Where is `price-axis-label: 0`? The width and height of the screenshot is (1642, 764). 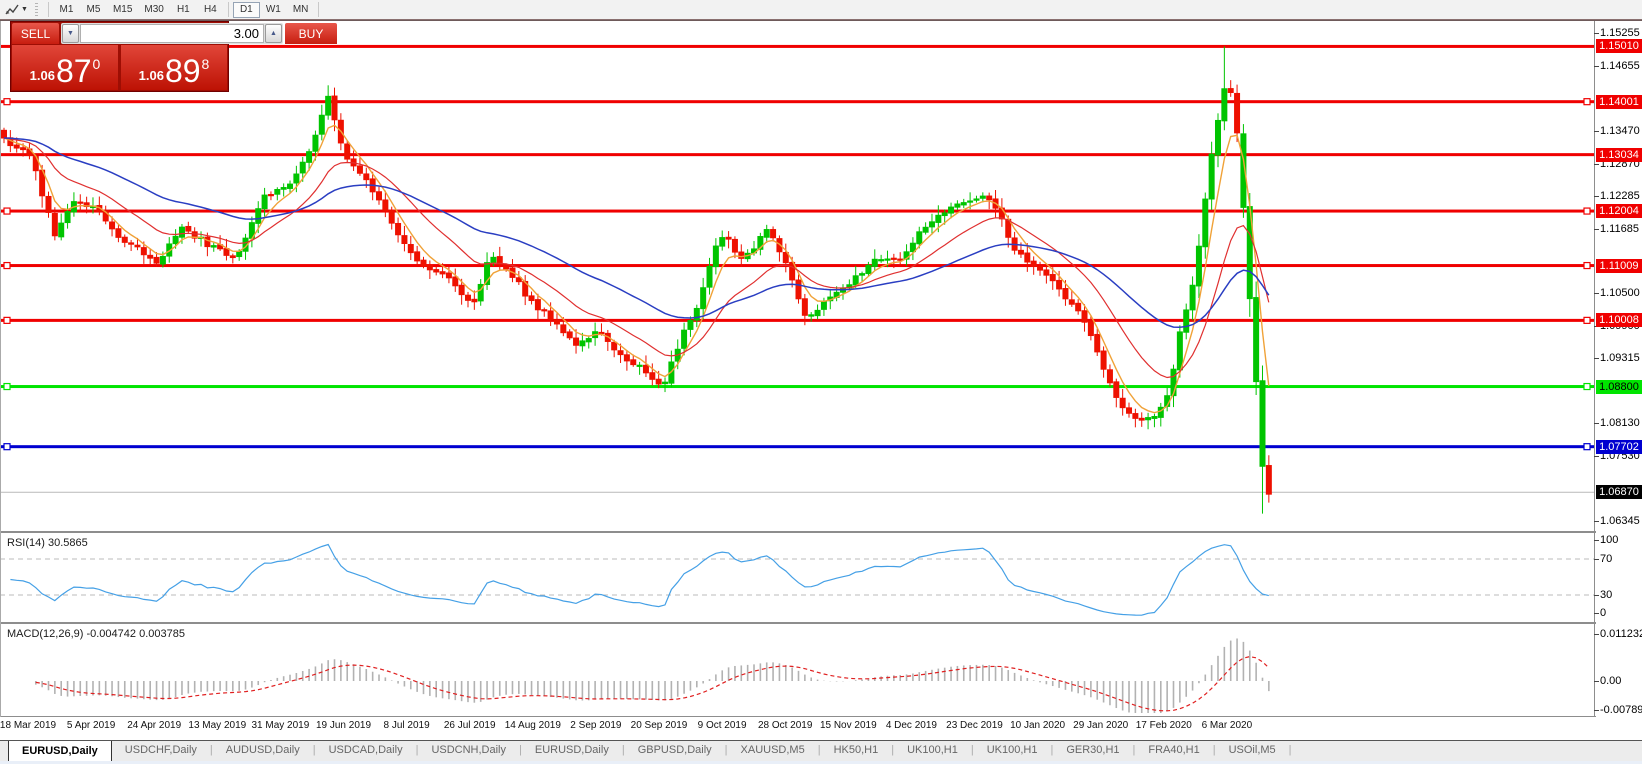 price-axis-label: 0 is located at coordinates (1603, 613).